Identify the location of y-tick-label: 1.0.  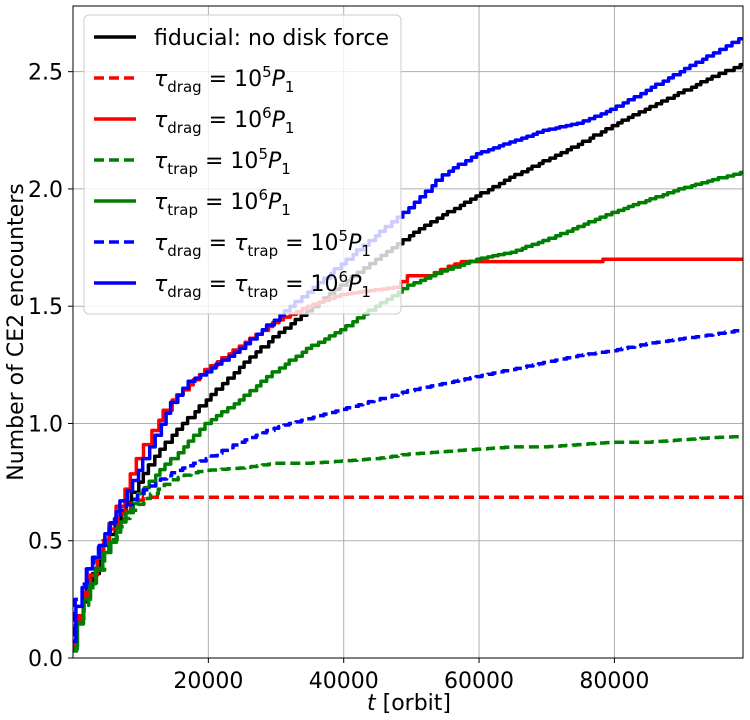
(45, 424).